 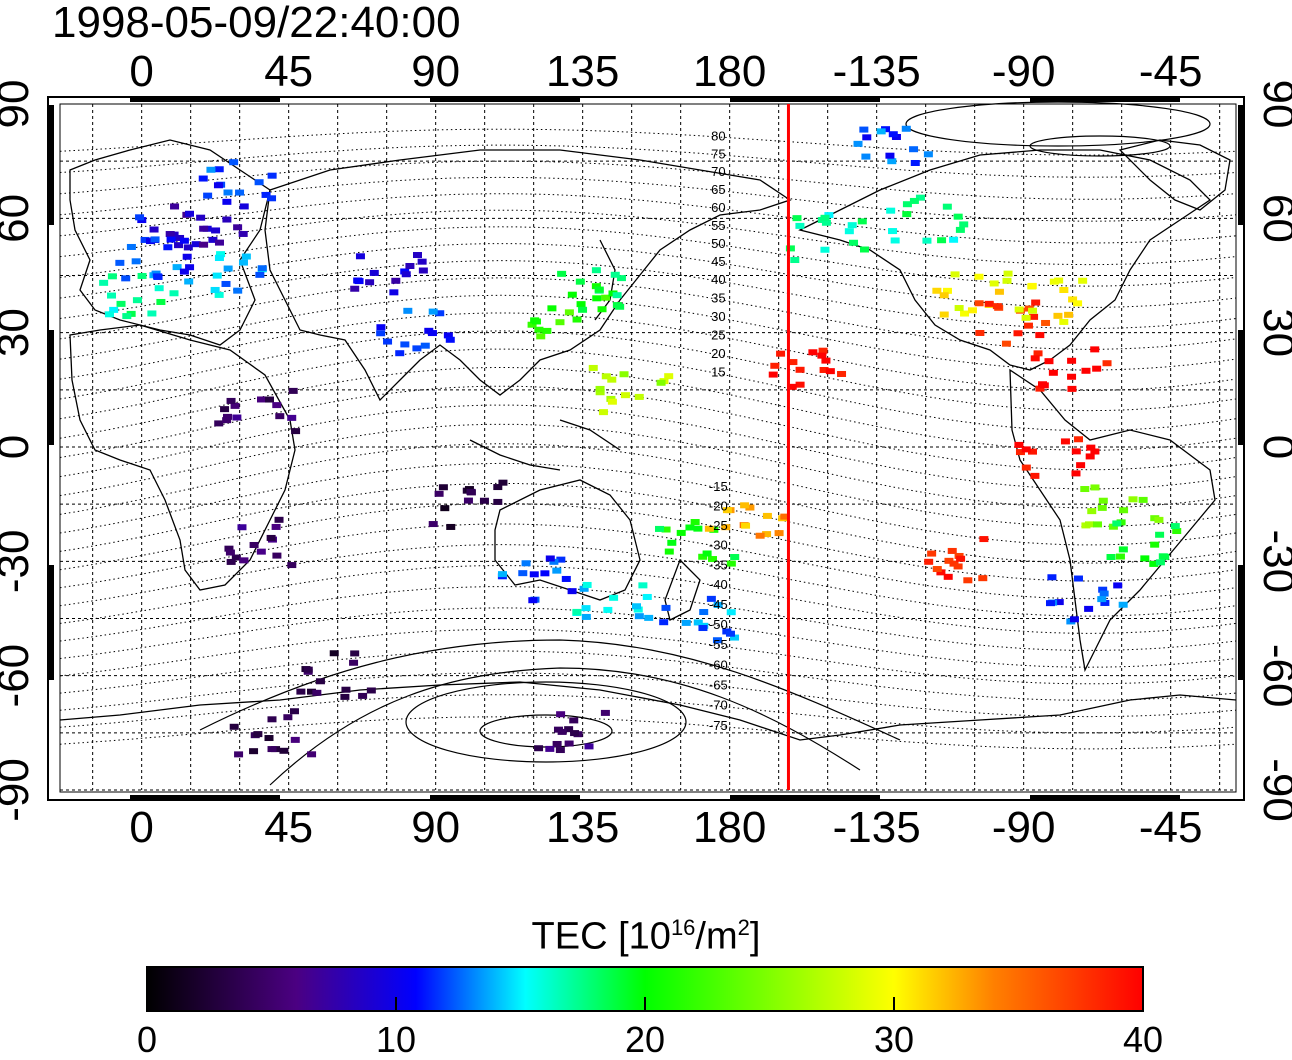 I want to click on contour-label: 60, so click(x=718, y=207).